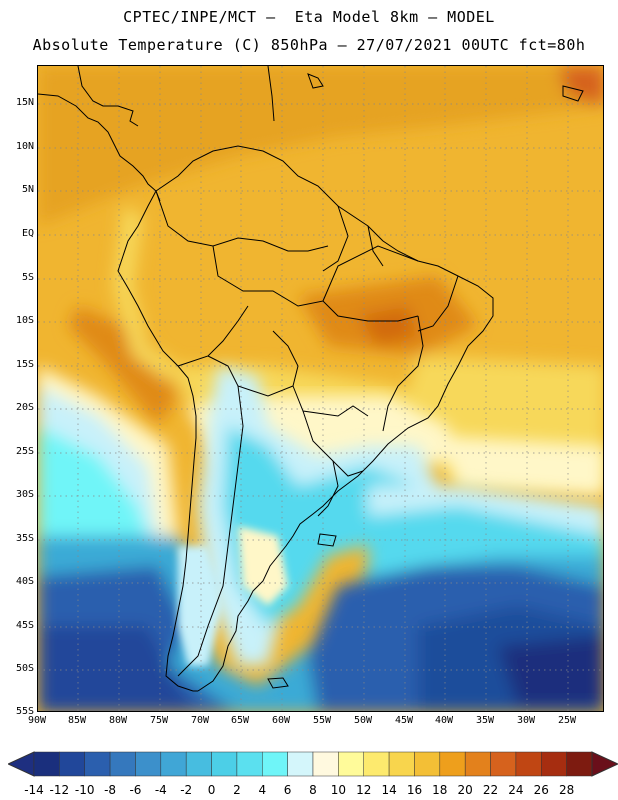 The width and height of the screenshot is (618, 800). What do you see at coordinates (24, 668) in the screenshot?
I see `lat-label: 50S` at bounding box center [24, 668].